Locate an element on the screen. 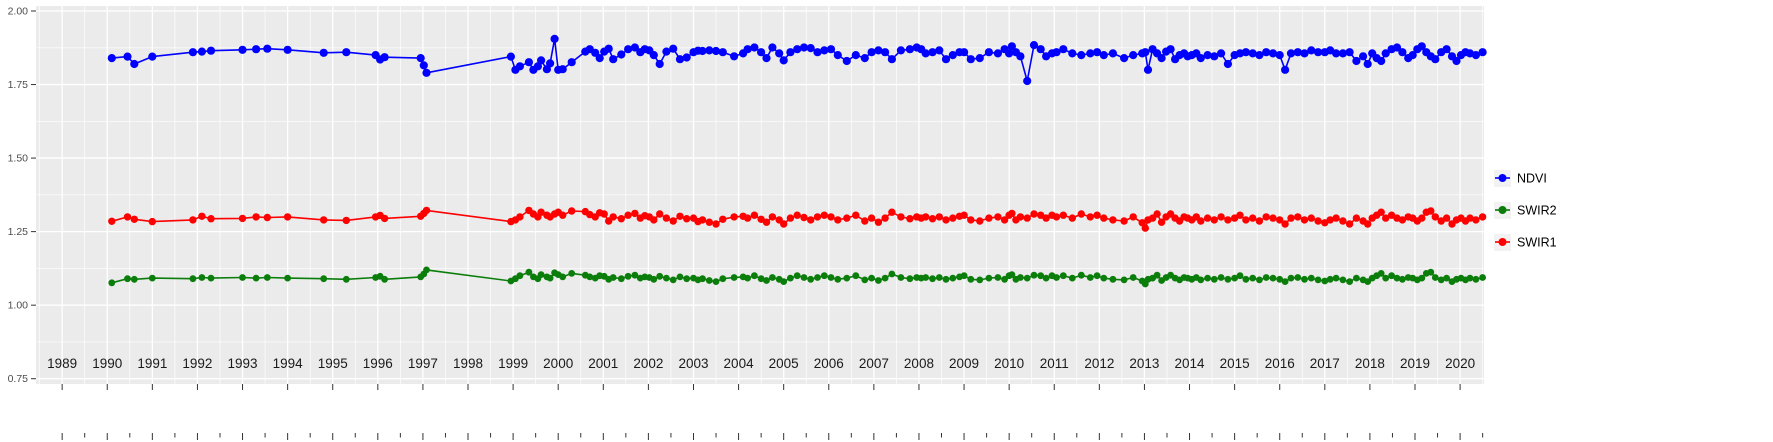  y-tick-label: 0.75 is located at coordinates (18, 379).